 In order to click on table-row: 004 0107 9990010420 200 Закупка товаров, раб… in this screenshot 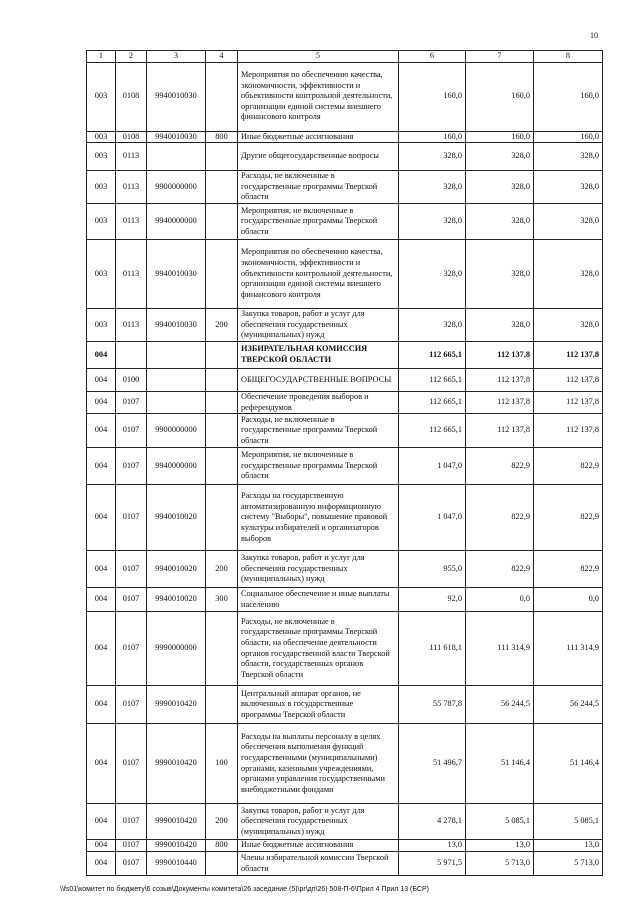, I will do `click(344, 822)`.